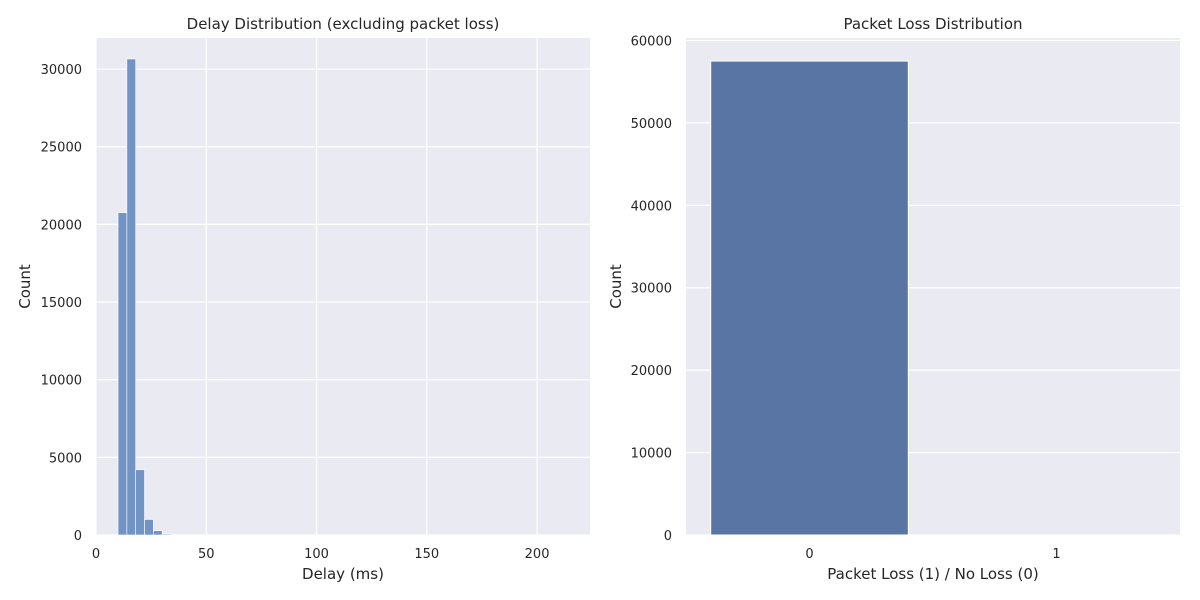 The height and width of the screenshot is (600, 1200). I want to click on packet-loss-y-tick-label: 40000, so click(651, 206).